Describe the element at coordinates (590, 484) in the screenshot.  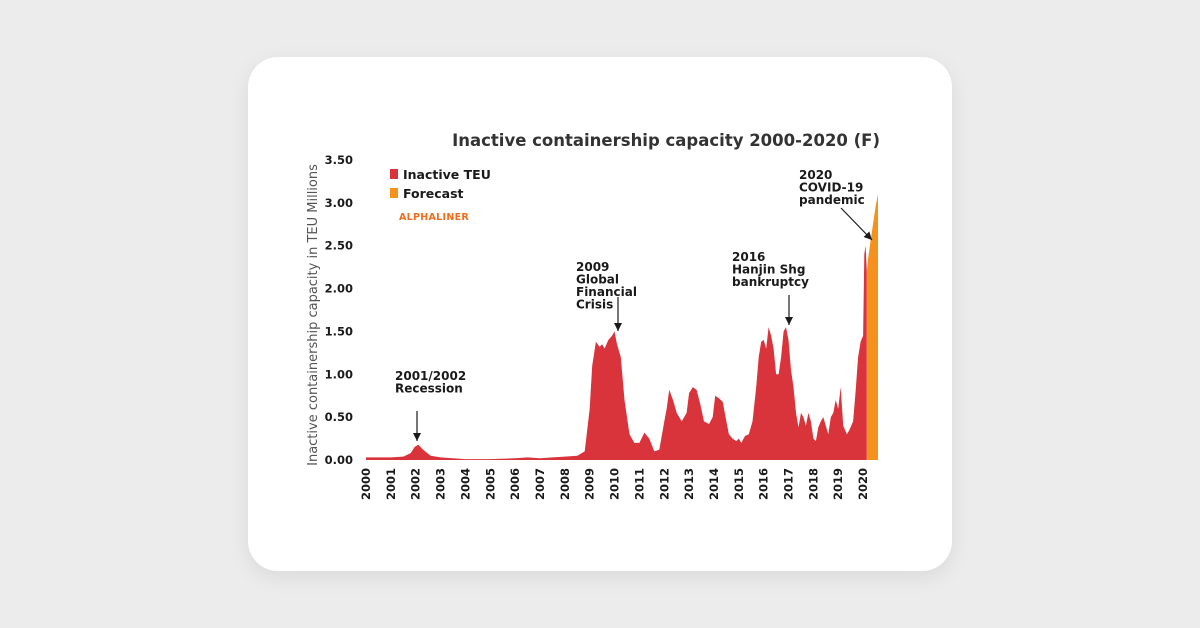
I see `x-tick-label: 2009` at that location.